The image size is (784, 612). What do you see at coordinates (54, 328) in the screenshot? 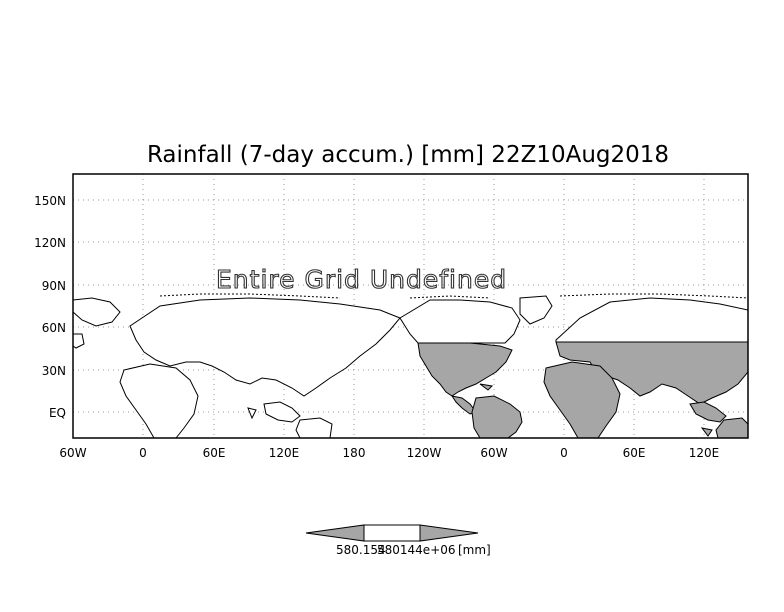
I see `lat-label: 60N` at bounding box center [54, 328].